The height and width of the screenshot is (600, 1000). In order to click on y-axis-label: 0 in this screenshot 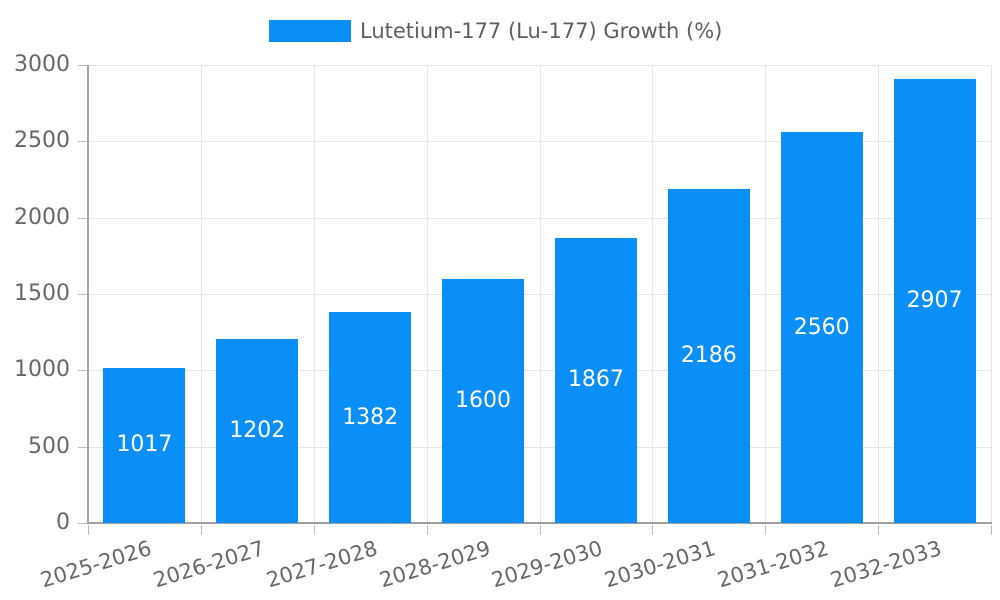, I will do `click(63, 522)`.